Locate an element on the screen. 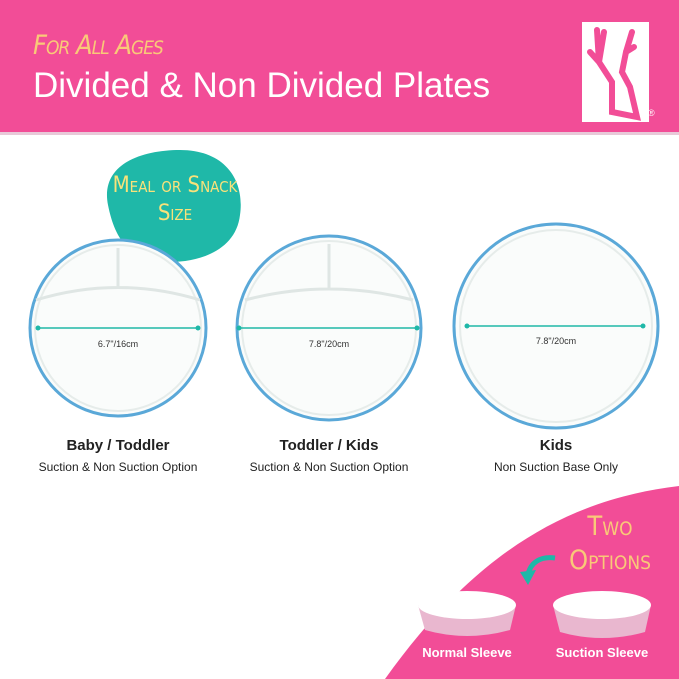  normal-sleeve-label: Normal Sleeve is located at coordinates (467, 652).